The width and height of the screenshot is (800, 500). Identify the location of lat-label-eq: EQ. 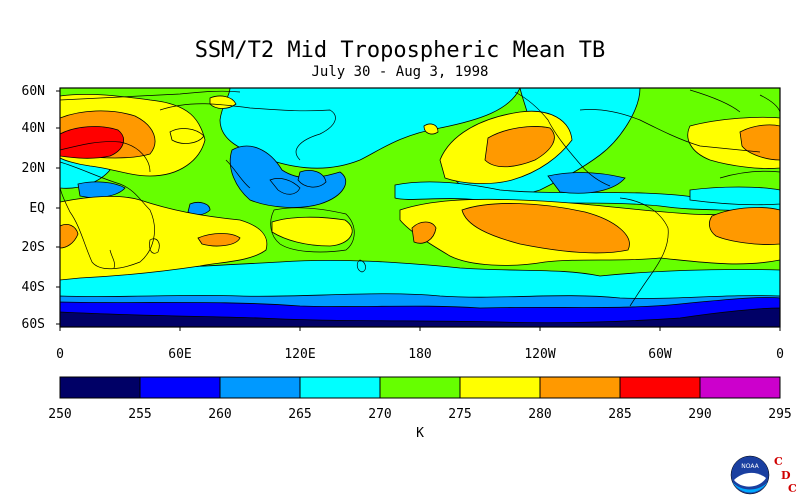
(37, 208).